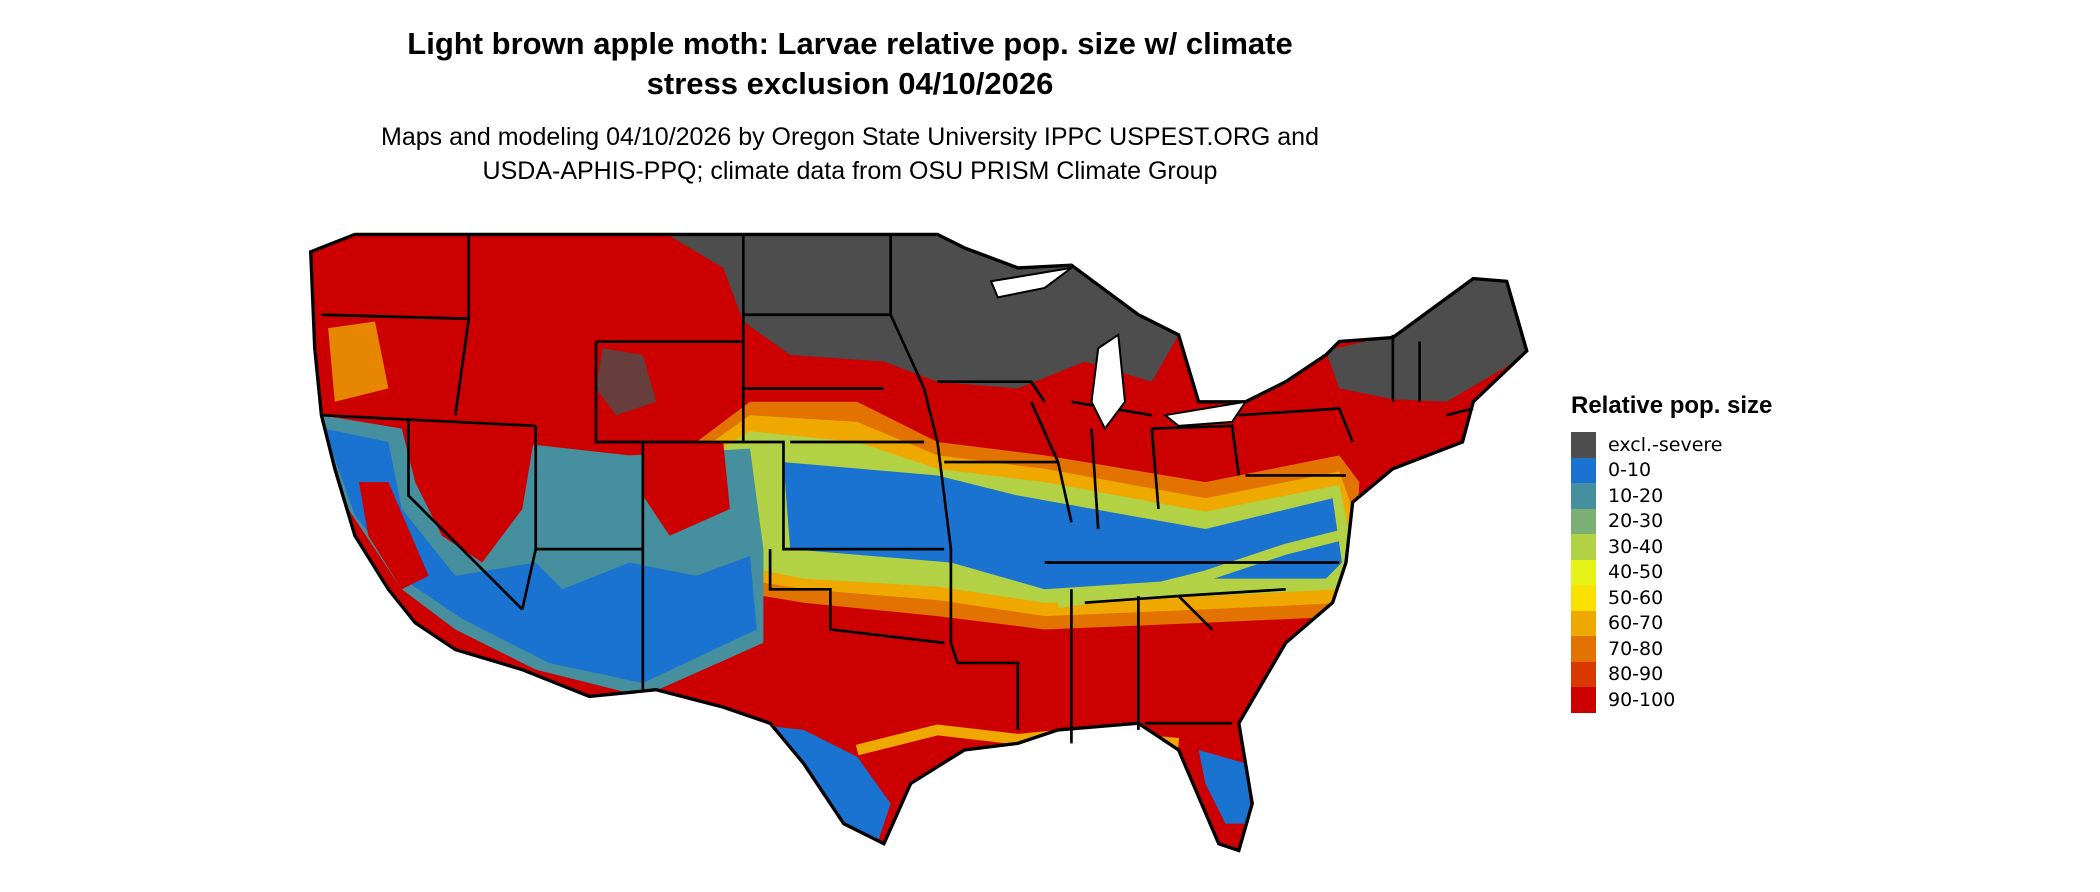 This screenshot has height=892, width=2100. Describe the element at coordinates (1636, 648) in the screenshot. I see `legend-label: 70-80` at that location.